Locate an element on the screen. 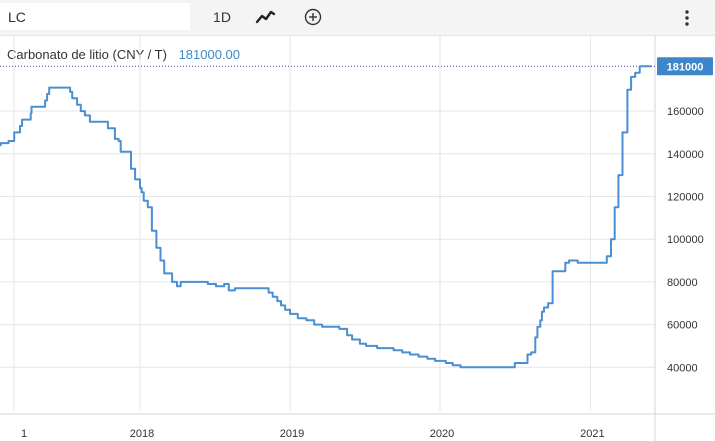 The height and width of the screenshot is (441, 715). line-chart-icon is located at coordinates (265, 17).